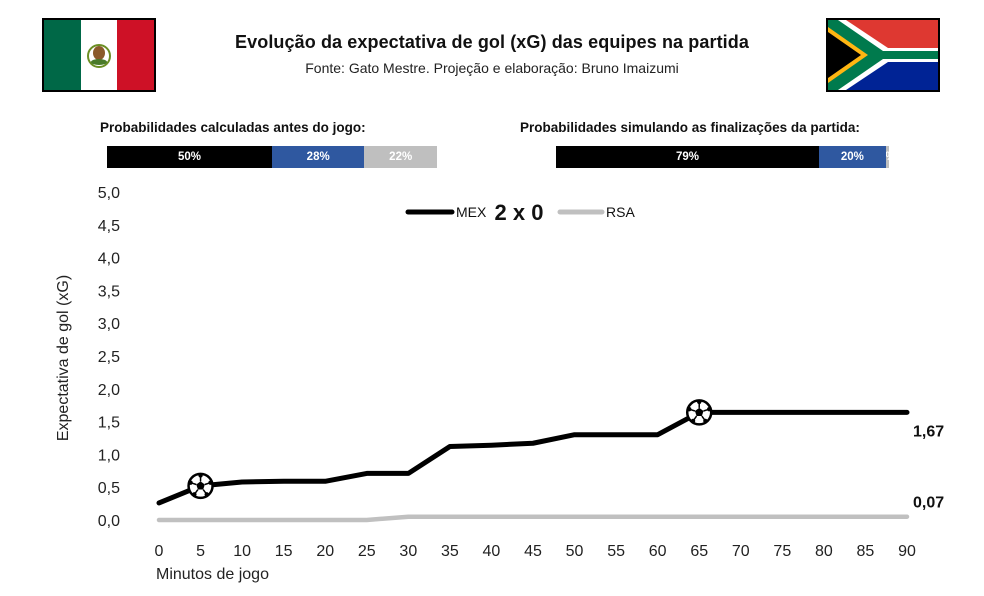 This screenshot has width=984, height=596. What do you see at coordinates (620, 212) in the screenshot?
I see `legend-label-rsa: RSA` at bounding box center [620, 212].